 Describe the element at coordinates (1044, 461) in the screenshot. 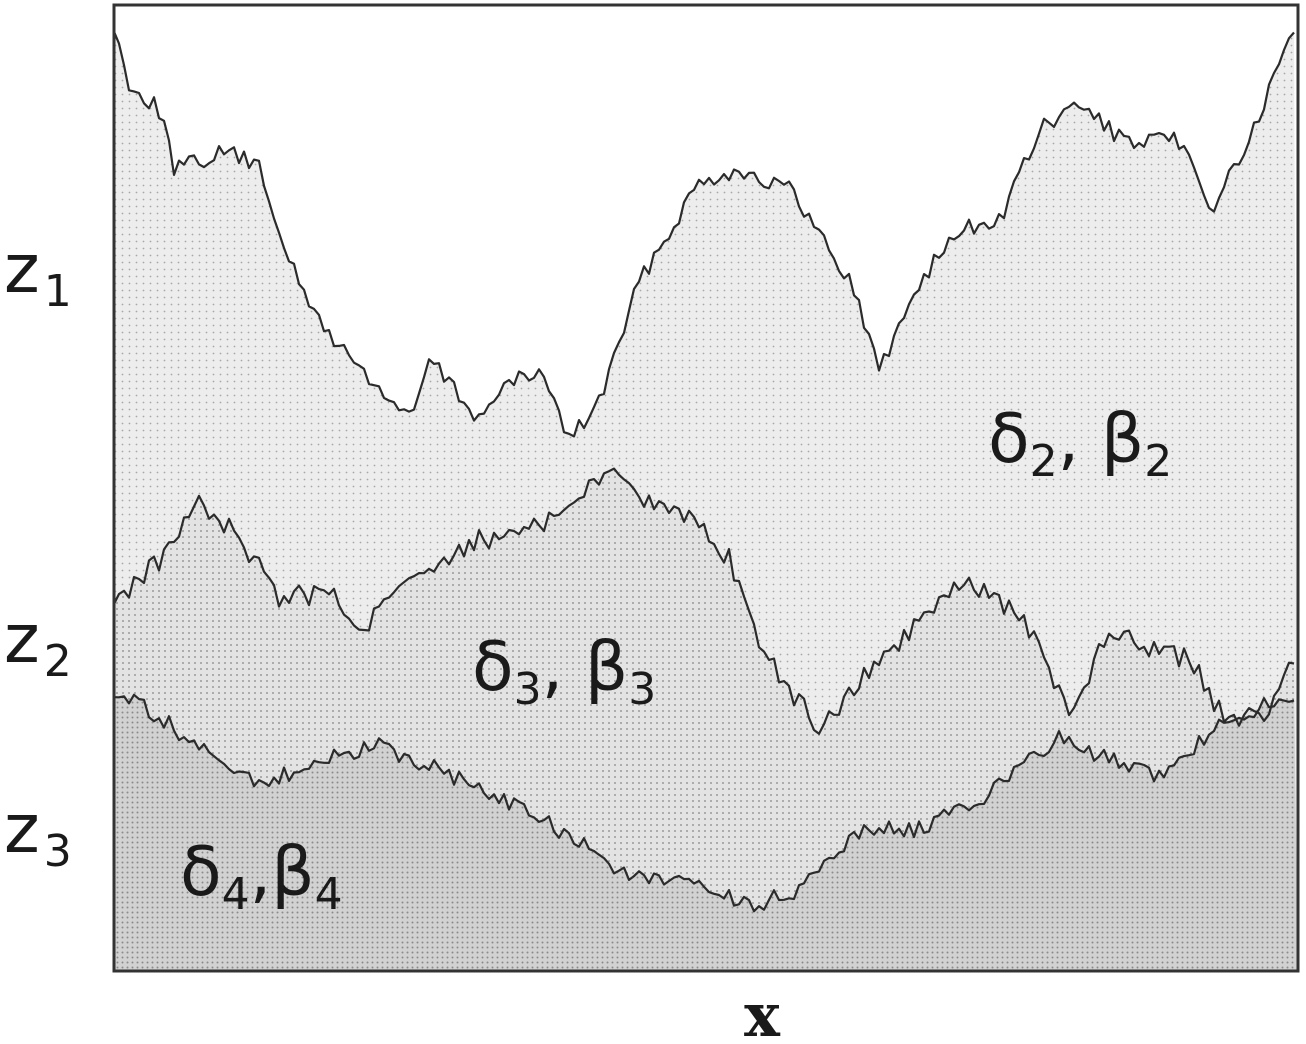

I see `region-2-delta-sub: 2` at that location.